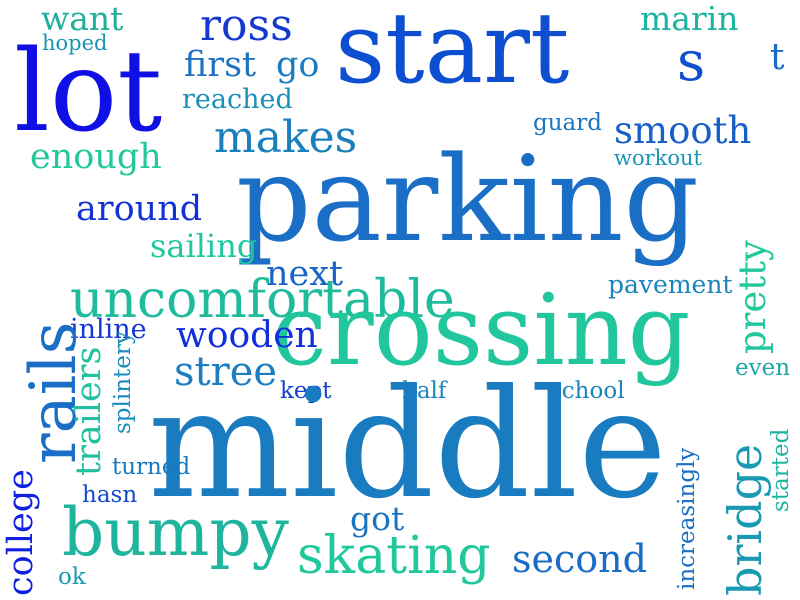 This screenshot has height=600, width=800. I want to click on word-splintery: increasingly, so click(687, 518).